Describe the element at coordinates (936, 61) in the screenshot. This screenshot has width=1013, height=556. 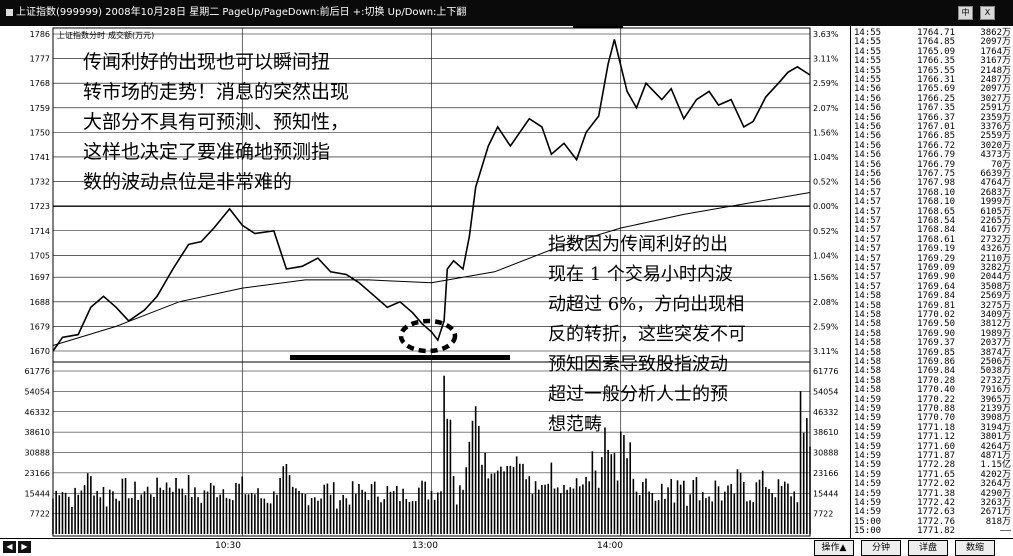
I see `tick-price: 1766.35` at that location.